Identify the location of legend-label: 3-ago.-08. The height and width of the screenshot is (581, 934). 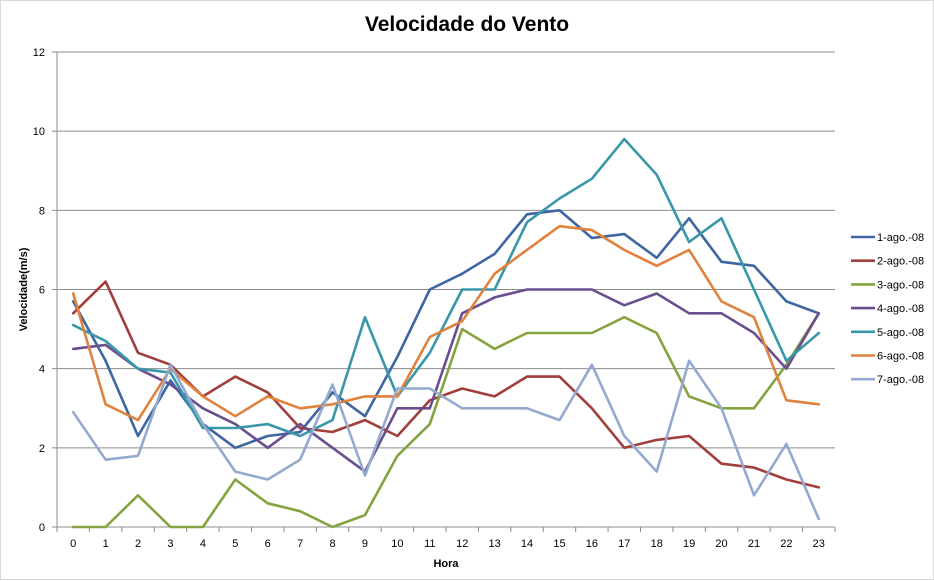
(900, 285).